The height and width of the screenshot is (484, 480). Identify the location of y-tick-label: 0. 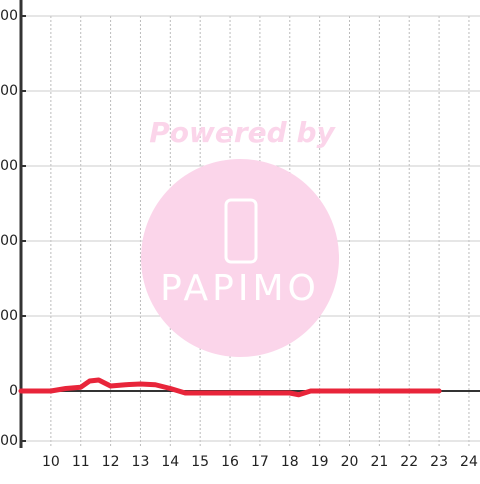
(13, 391).